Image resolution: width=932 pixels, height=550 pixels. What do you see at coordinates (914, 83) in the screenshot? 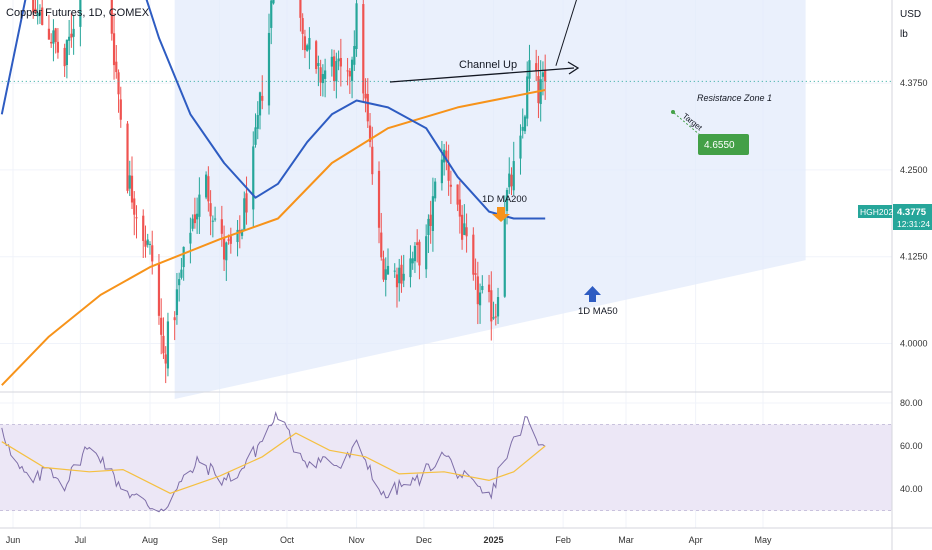
I see `y-tick-label: 4.3750` at bounding box center [914, 83].